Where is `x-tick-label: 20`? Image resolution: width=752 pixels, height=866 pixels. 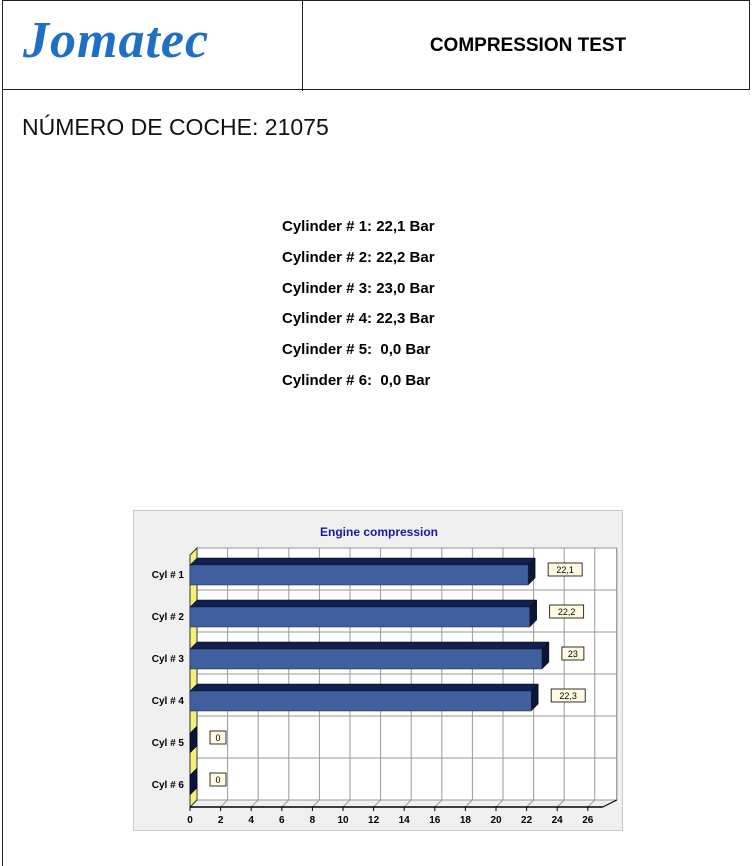 x-tick-label: 20 is located at coordinates (496, 820).